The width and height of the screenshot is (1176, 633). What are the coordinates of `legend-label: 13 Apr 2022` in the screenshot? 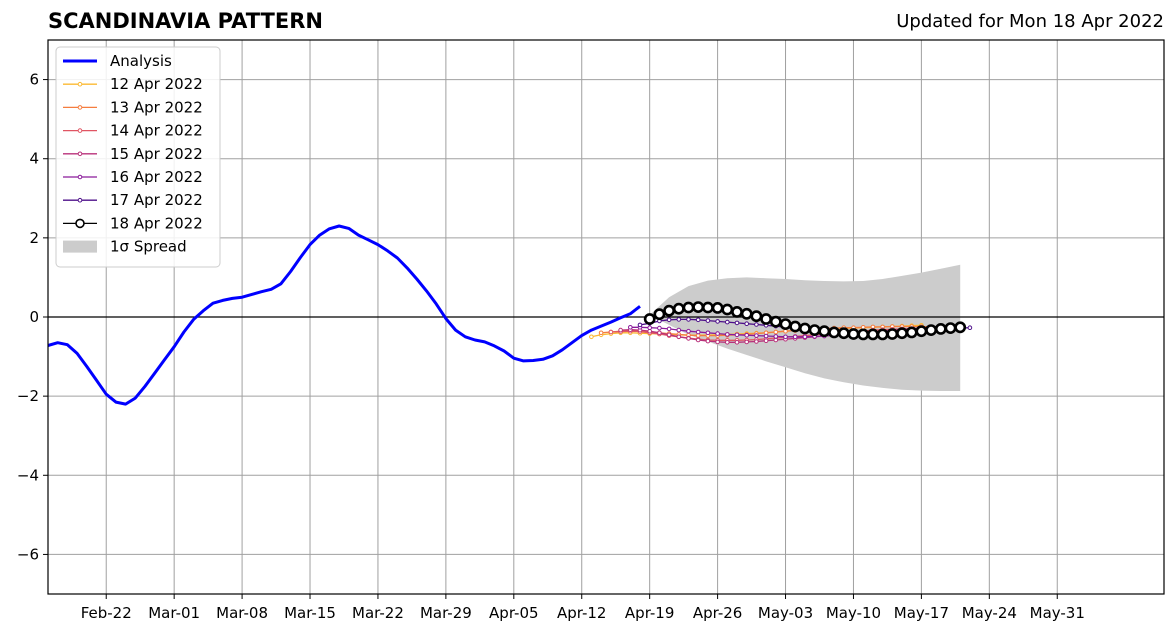 It's located at (156, 107).